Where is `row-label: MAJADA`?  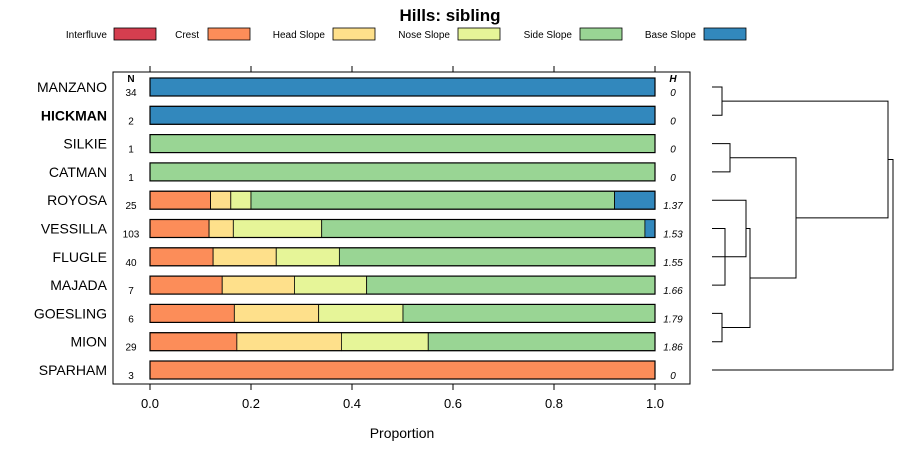
row-label: MAJADA is located at coordinates (78, 285).